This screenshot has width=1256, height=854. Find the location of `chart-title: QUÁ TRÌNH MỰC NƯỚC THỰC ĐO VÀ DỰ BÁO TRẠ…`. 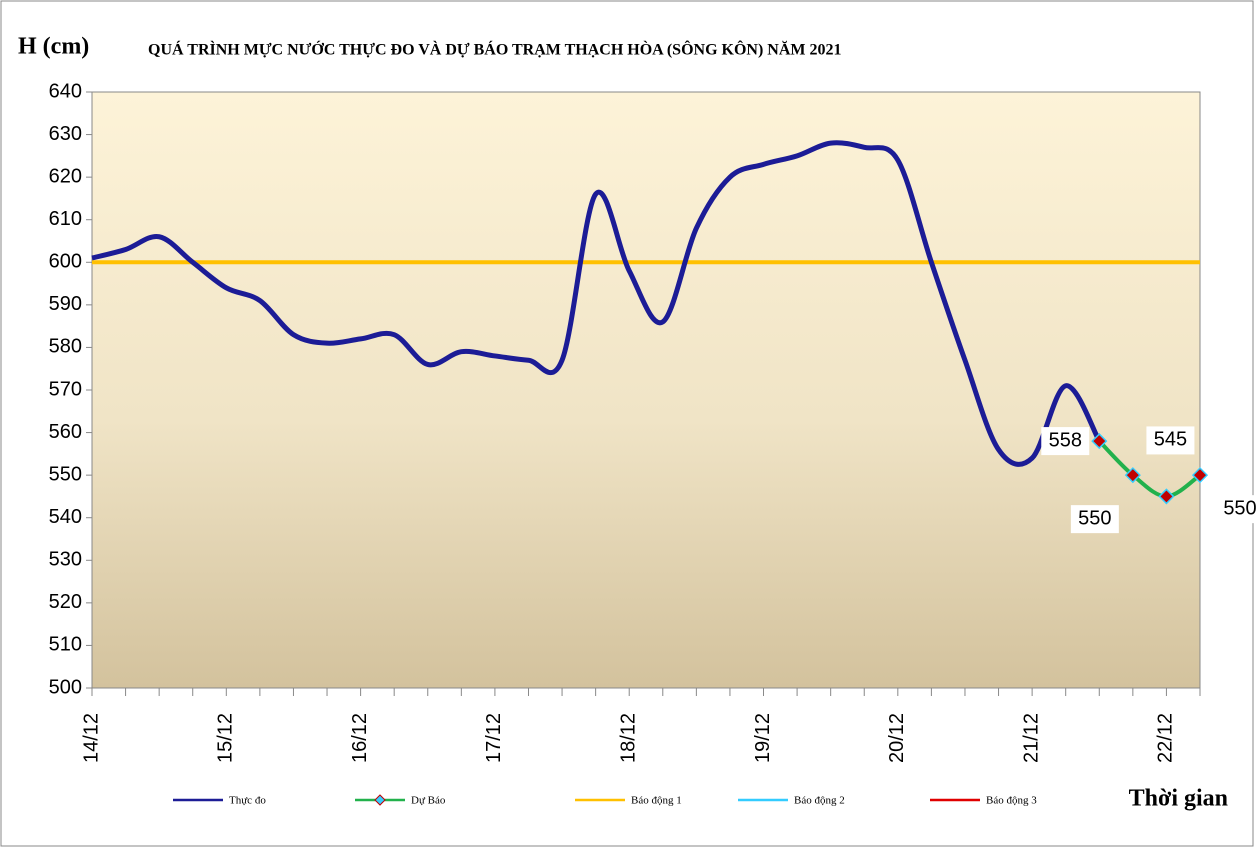

chart-title: QUÁ TRÌNH MỰC NƯỚC THỰC ĐO VÀ DỰ BÁO TRẠ… is located at coordinates (495, 49).